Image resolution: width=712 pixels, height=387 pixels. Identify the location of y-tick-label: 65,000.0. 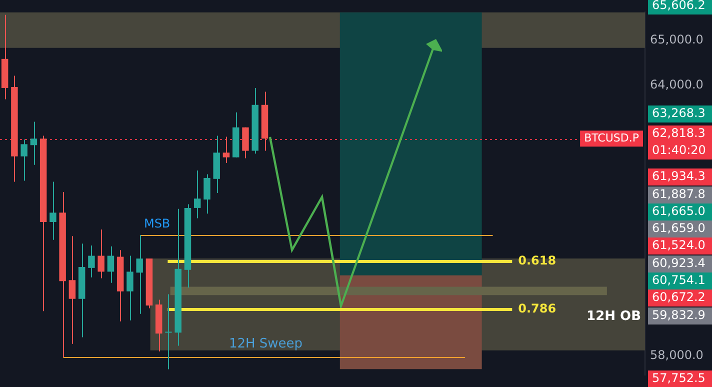
(677, 39).